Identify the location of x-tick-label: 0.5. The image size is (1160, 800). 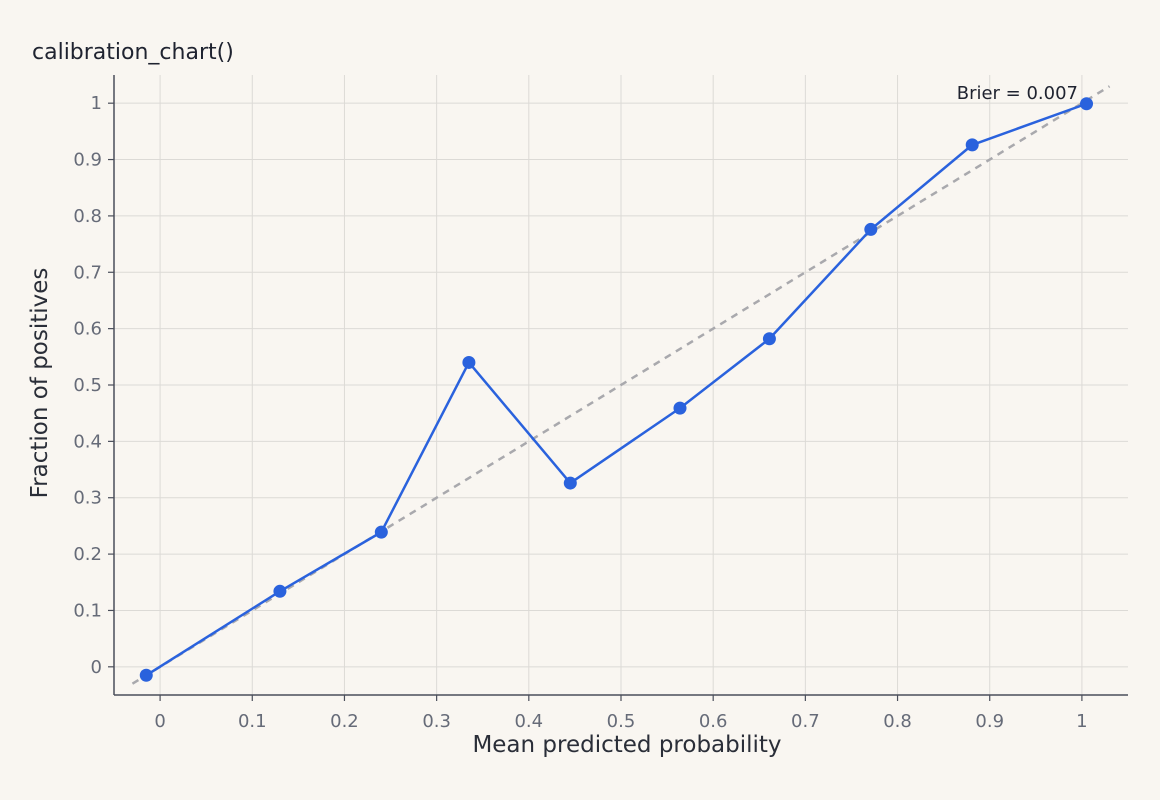
(621, 721).